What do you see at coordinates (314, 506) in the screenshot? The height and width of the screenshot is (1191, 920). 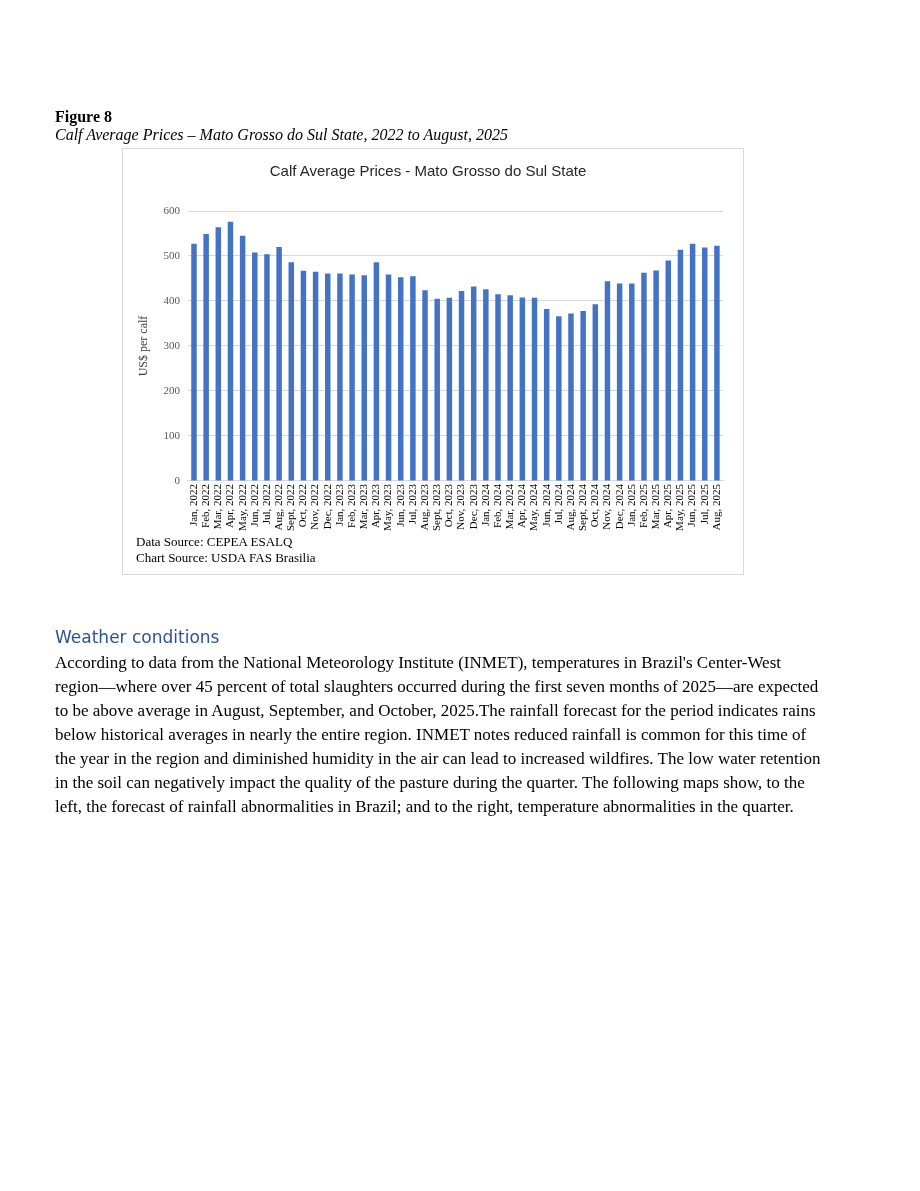 I see `x-tick-label: Nov, 2022` at bounding box center [314, 506].